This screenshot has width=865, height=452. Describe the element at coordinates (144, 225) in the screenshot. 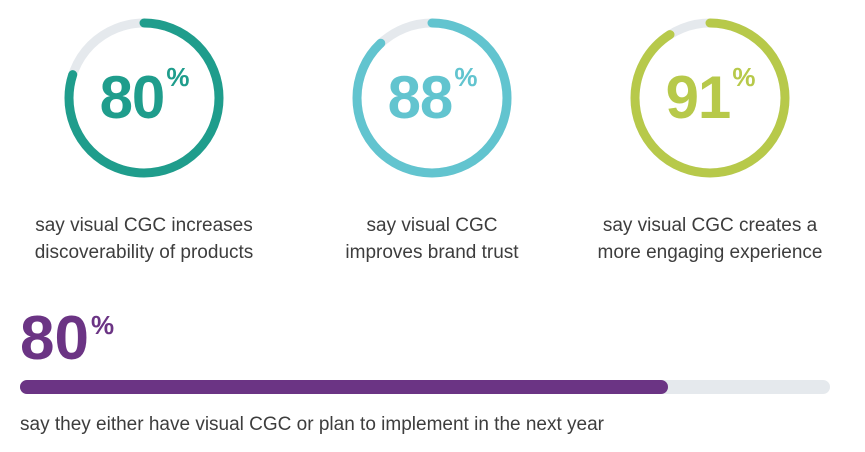

I see `caption-line: say visual CGC increases` at that location.